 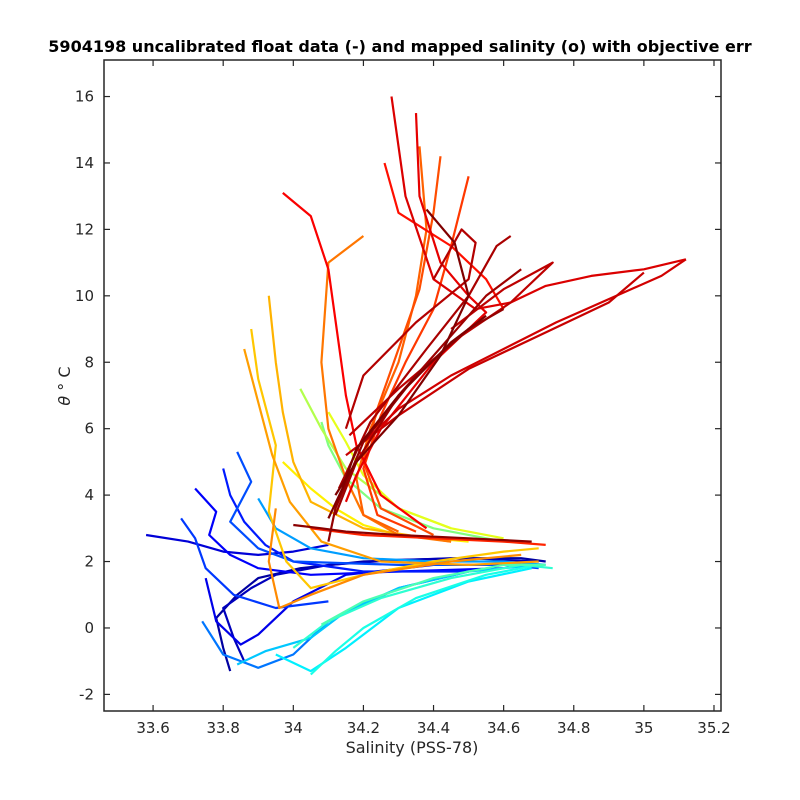 What do you see at coordinates (363, 728) in the screenshot?
I see `x-tick-label: 34.2` at bounding box center [363, 728].